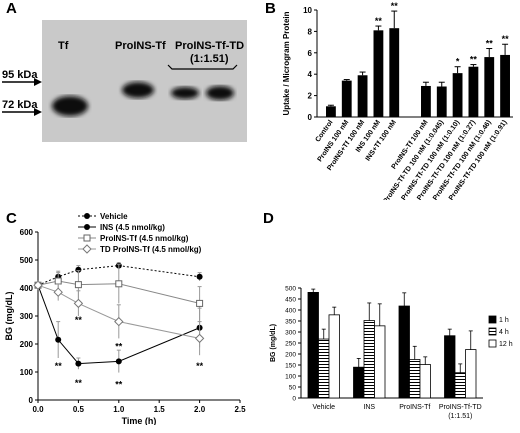 This screenshot has width=520, height=433. Describe the element at coordinates (310, 96) in the screenshot. I see `y-tick-label: 2` at that location.